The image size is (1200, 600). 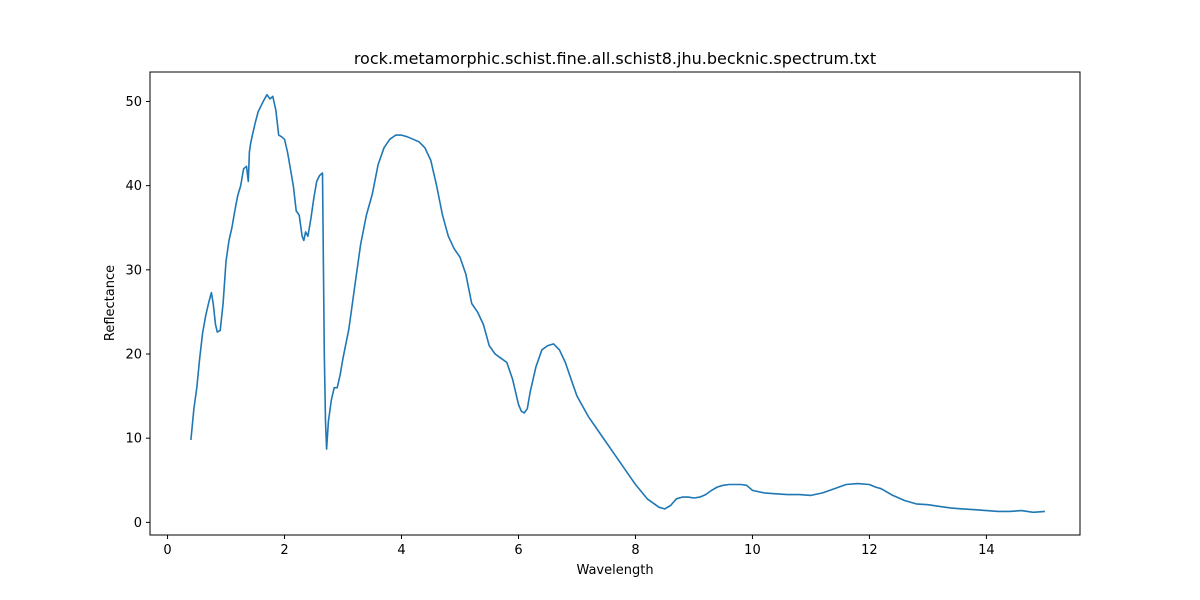 I want to click on y-tick-label: 10, so click(x=133, y=439).